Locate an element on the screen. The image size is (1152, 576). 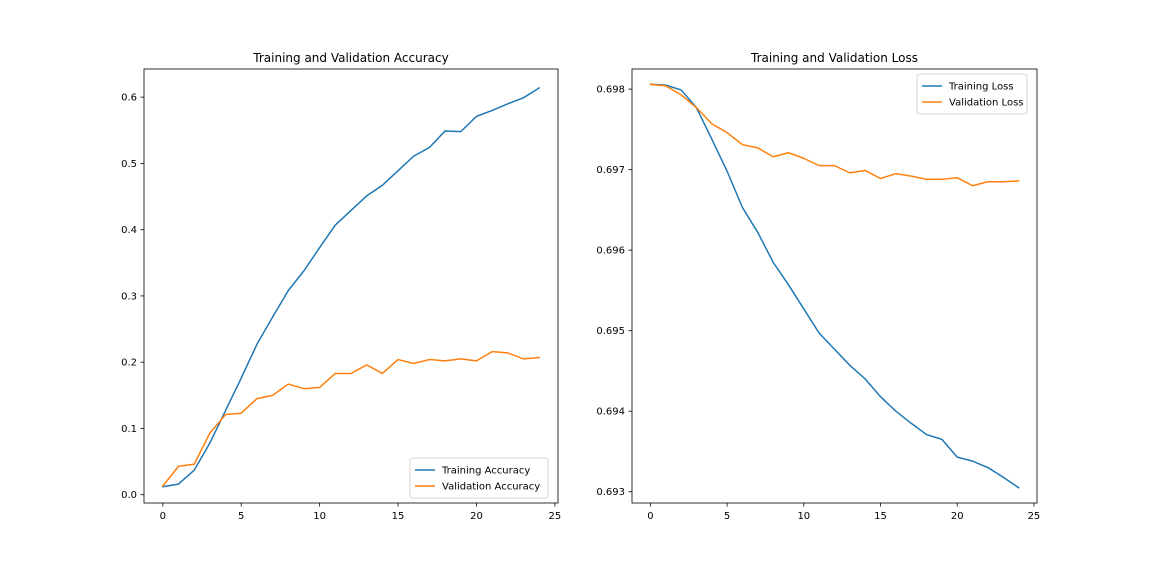
chart-1-legend-box is located at coordinates (972, 94).